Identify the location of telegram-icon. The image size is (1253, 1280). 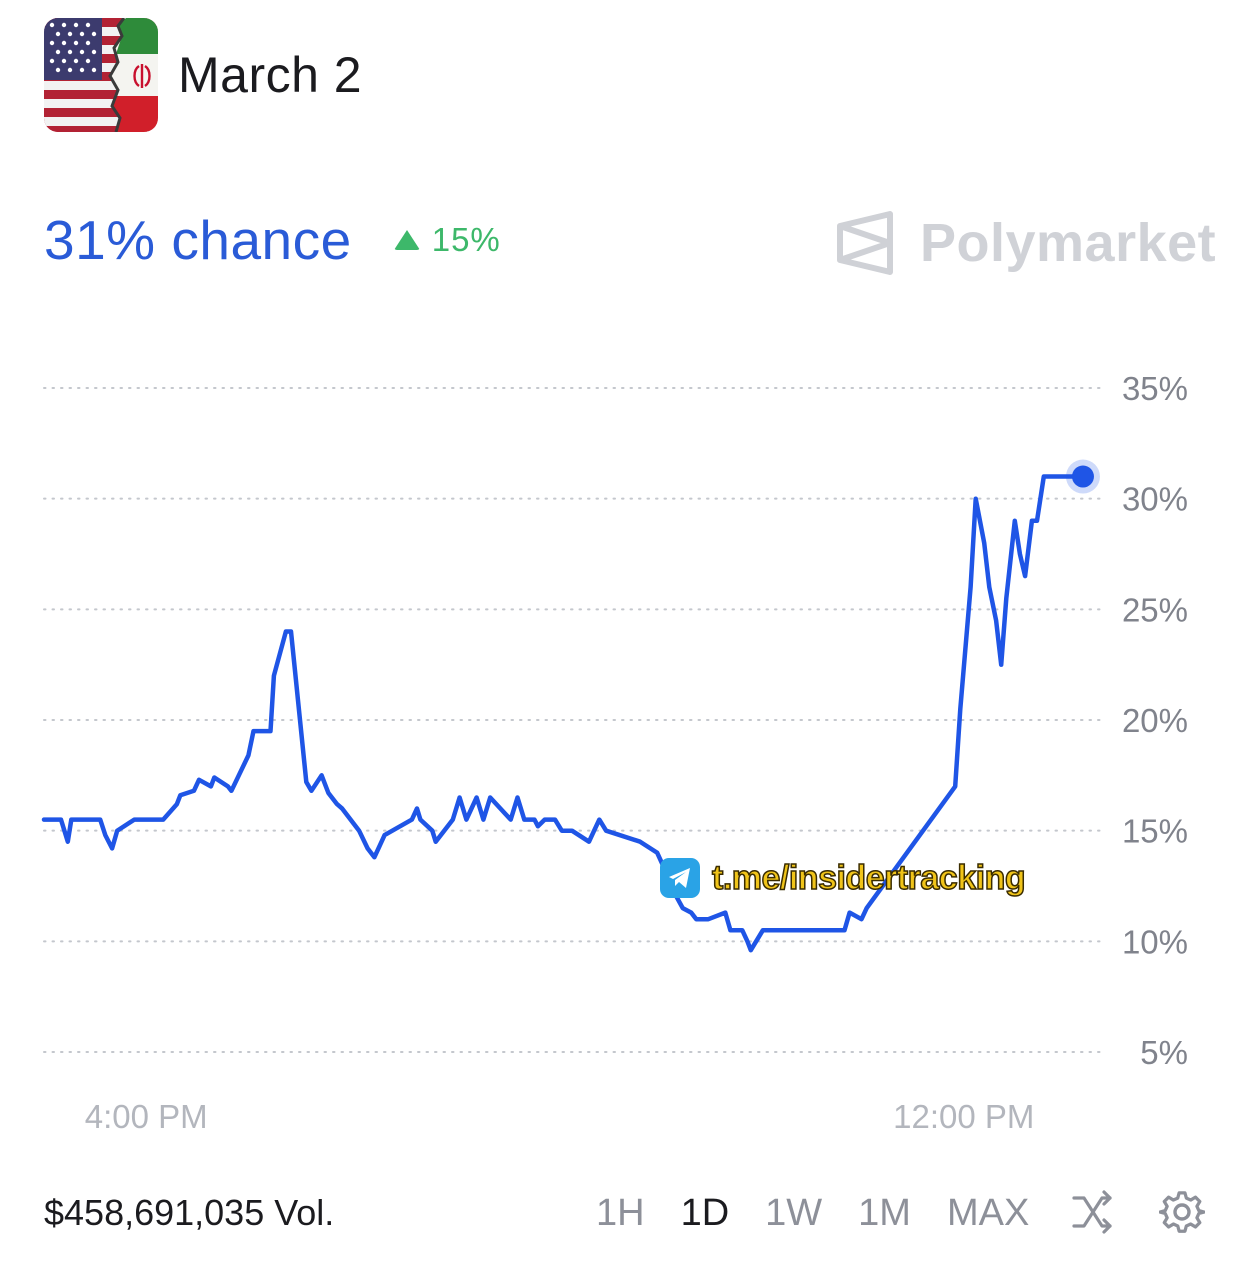
(680, 878).